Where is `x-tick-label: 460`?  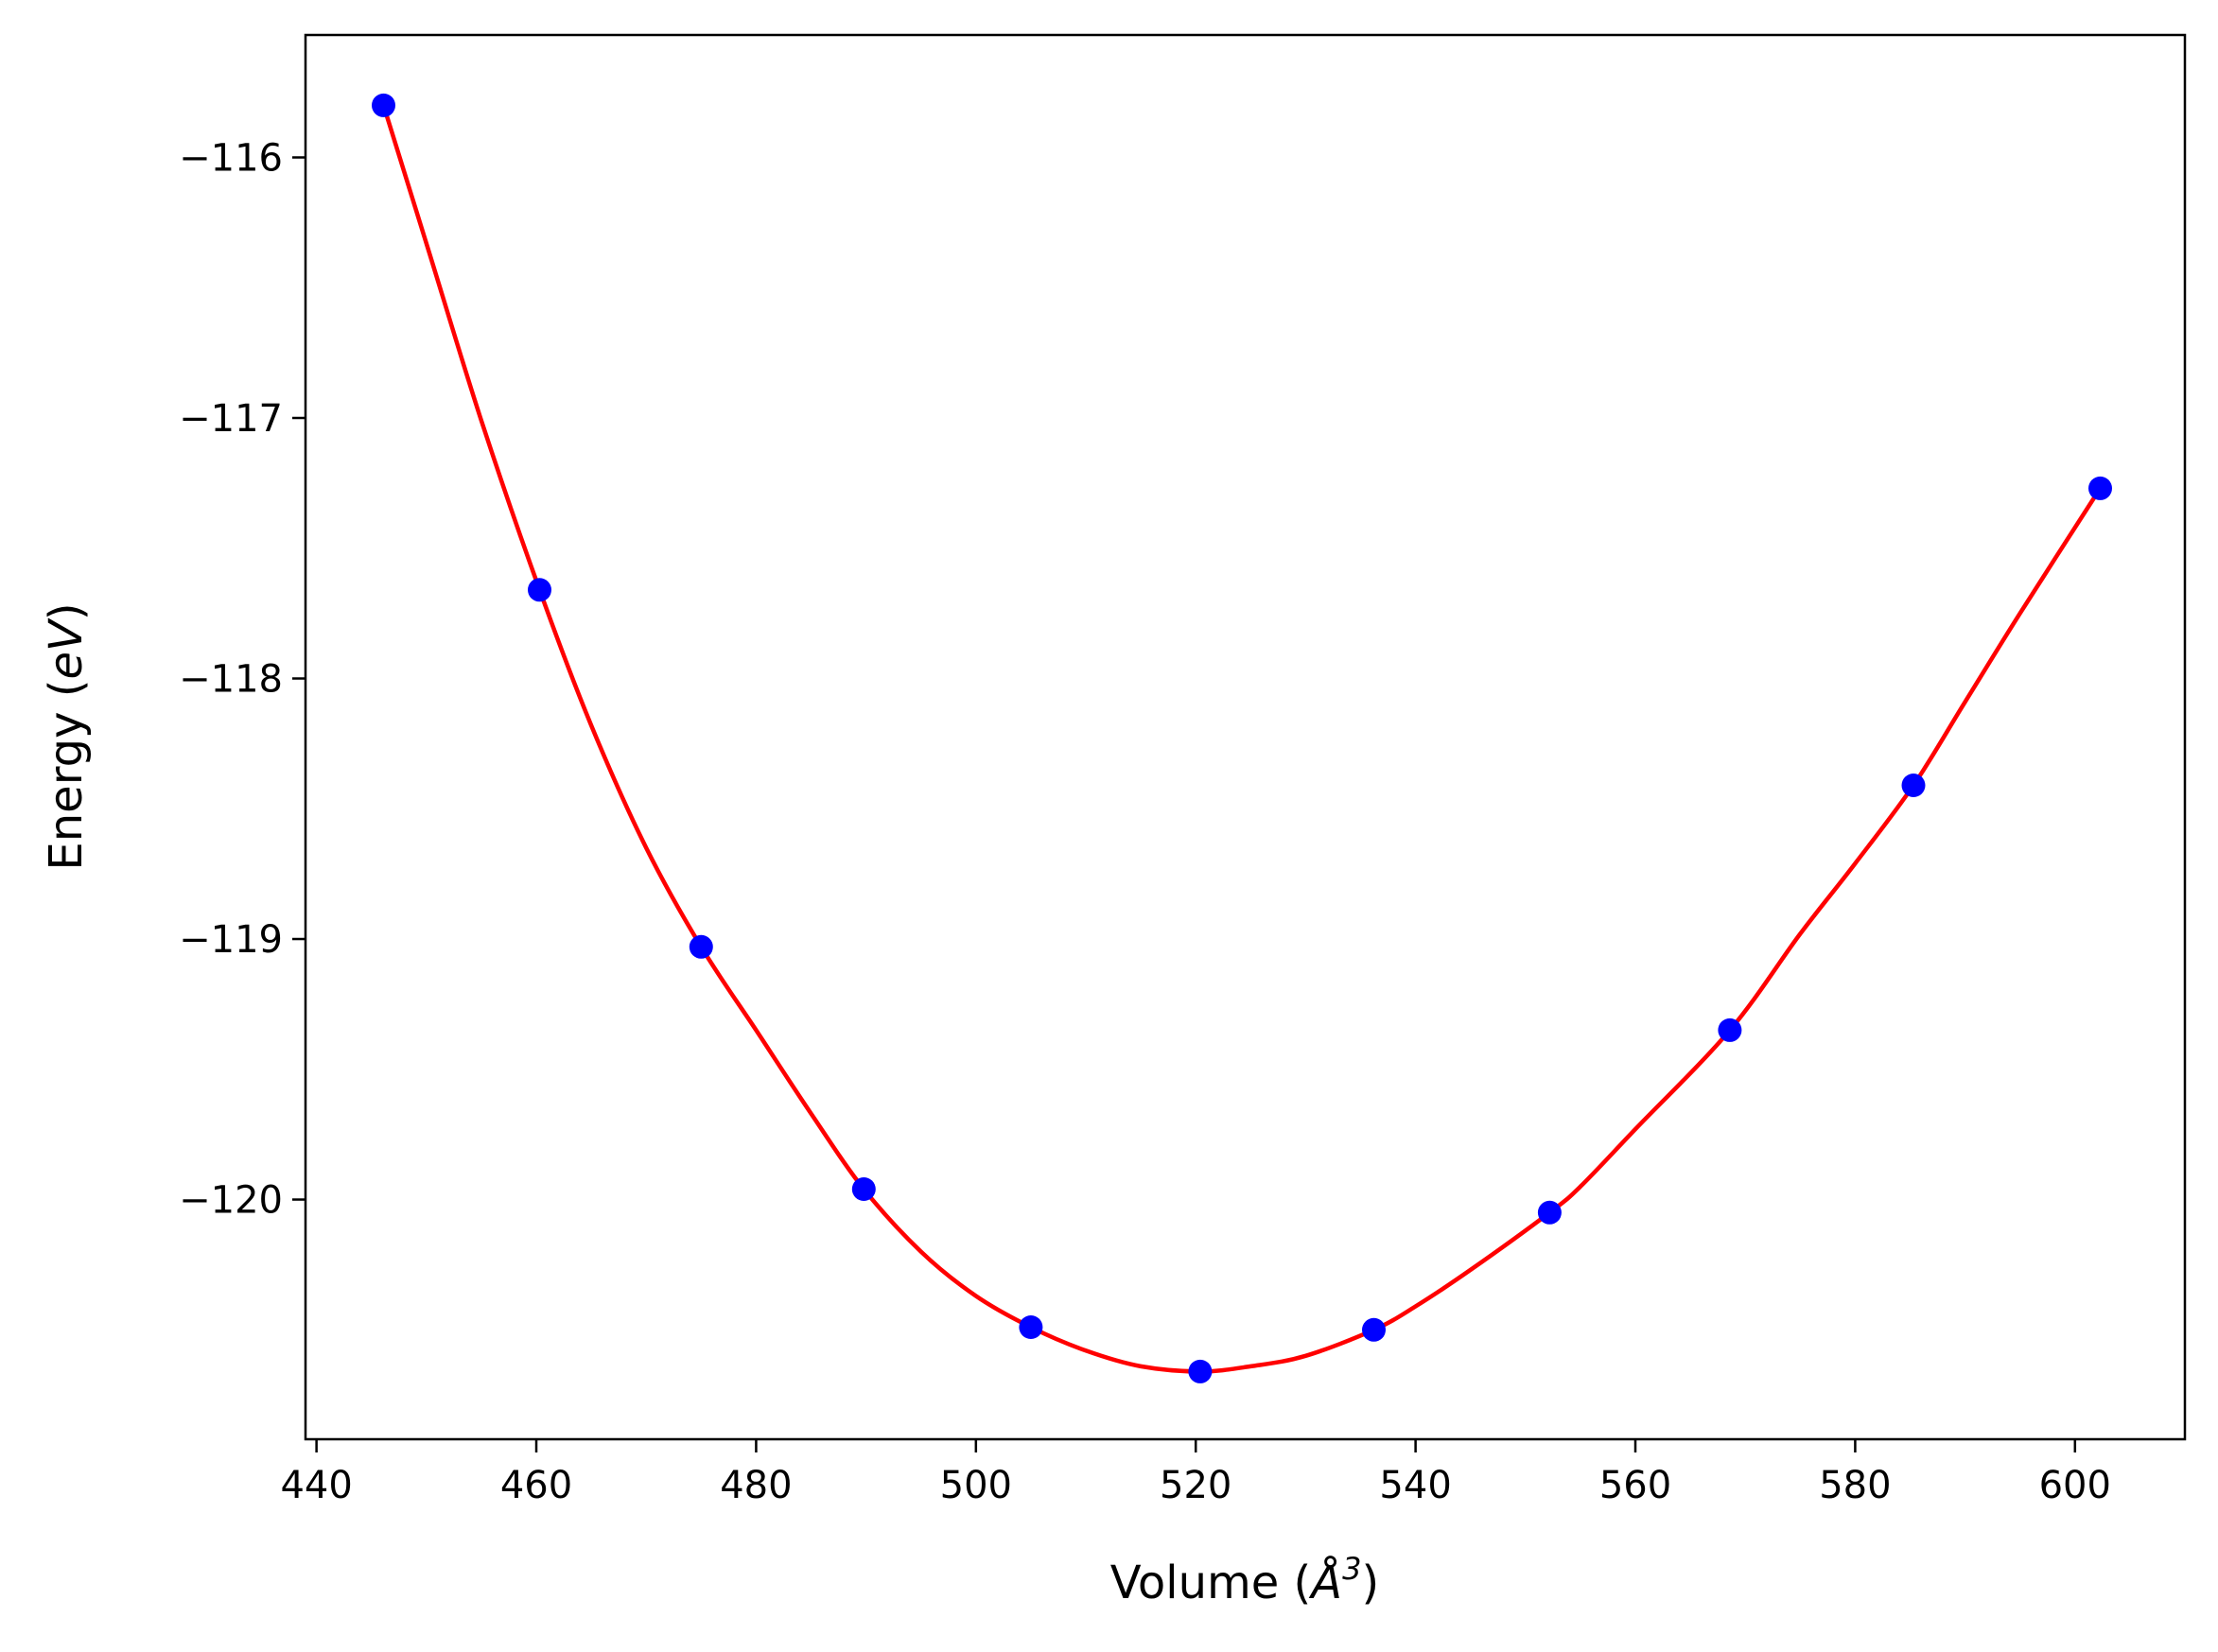 x-tick-label: 460 is located at coordinates (536, 1486).